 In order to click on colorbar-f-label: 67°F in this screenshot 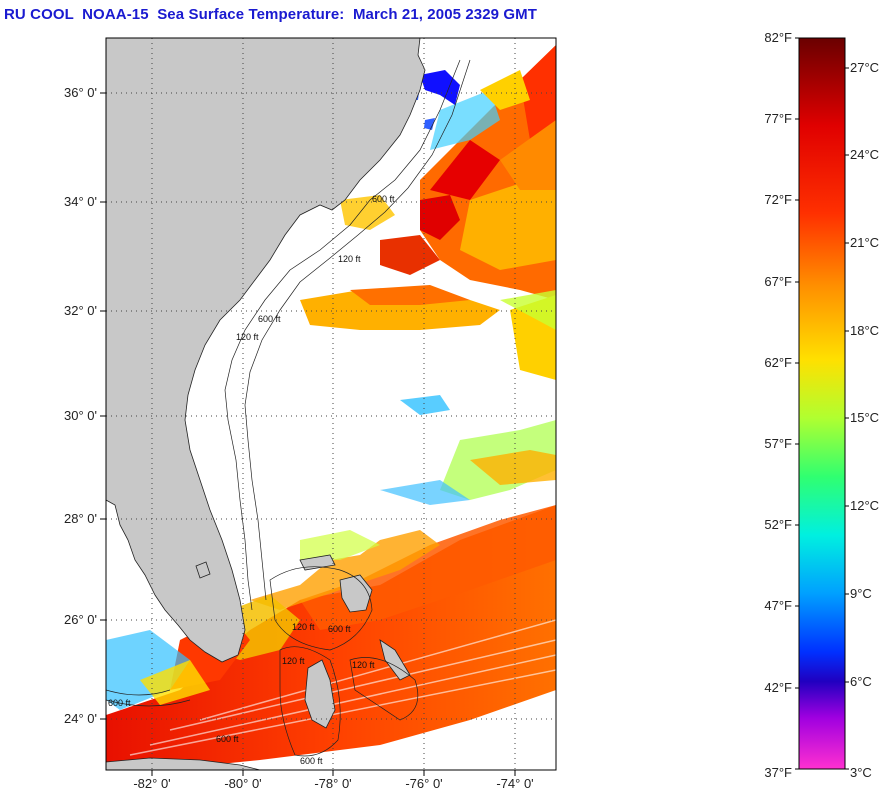, I will do `click(778, 281)`.